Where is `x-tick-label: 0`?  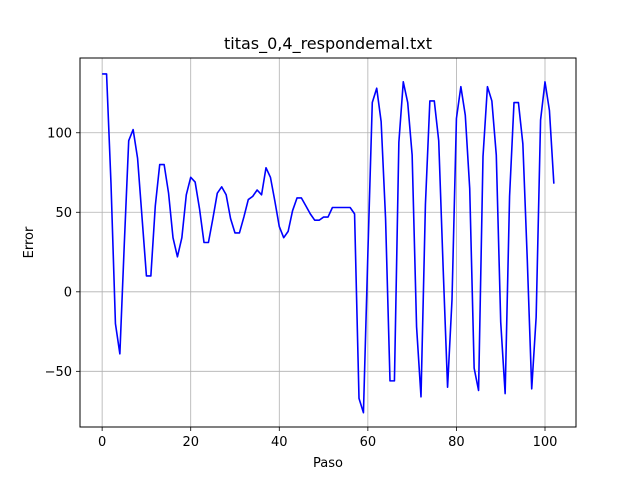
x-tick-label: 0 is located at coordinates (102, 442).